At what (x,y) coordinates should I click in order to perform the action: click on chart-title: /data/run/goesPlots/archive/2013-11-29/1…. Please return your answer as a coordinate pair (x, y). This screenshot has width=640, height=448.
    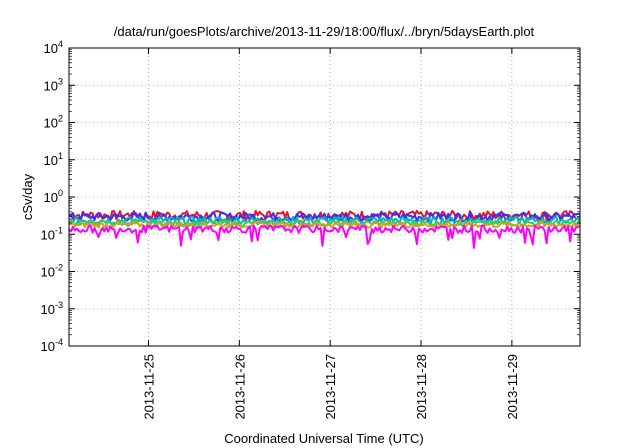
    Looking at the image, I should click on (324, 31).